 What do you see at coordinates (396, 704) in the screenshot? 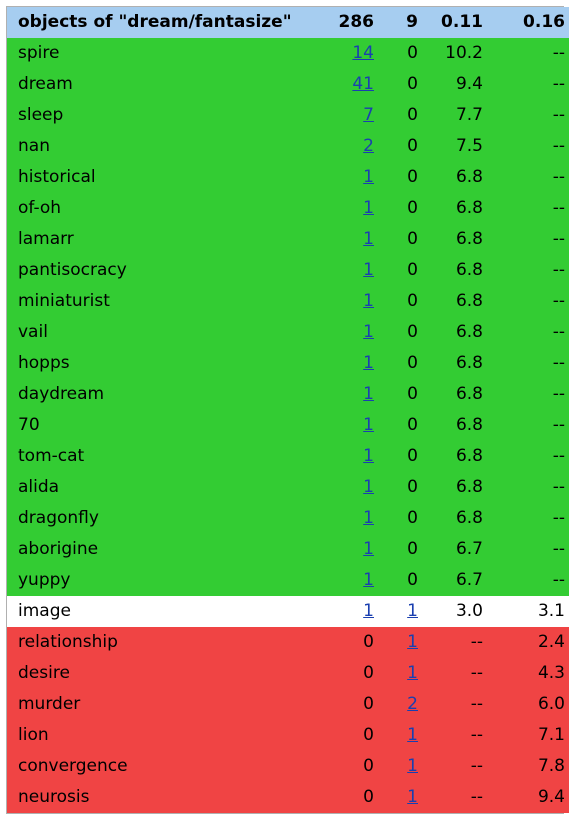
I see `frequency-b-cell: 2` at bounding box center [396, 704].